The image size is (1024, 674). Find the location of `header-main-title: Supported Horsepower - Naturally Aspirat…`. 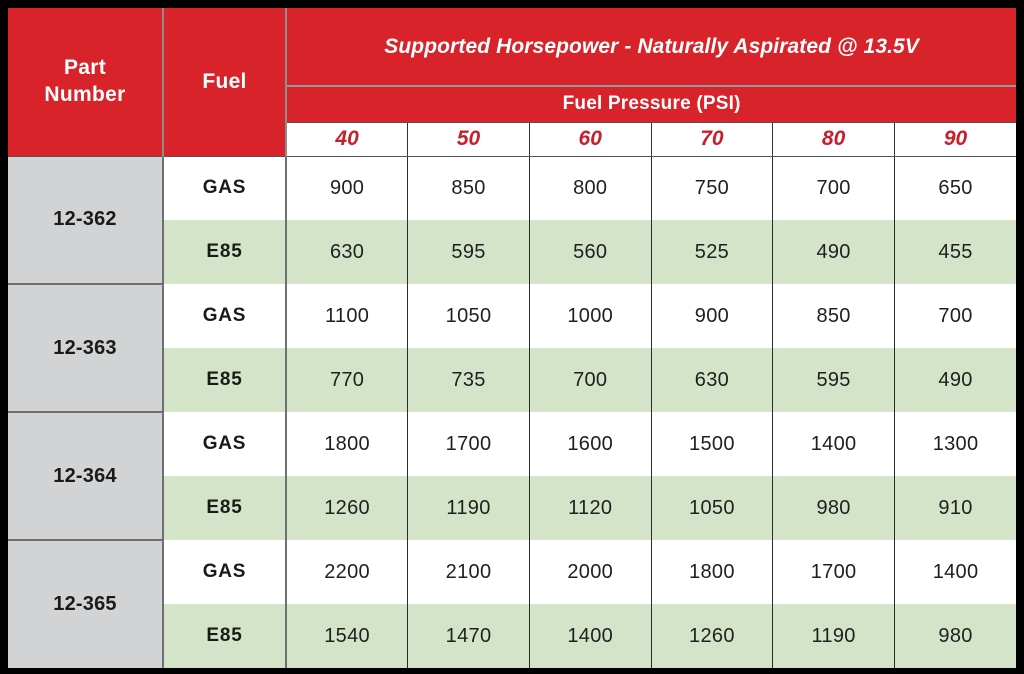

header-main-title: Supported Horsepower - Naturally Aspirat… is located at coordinates (651, 47).